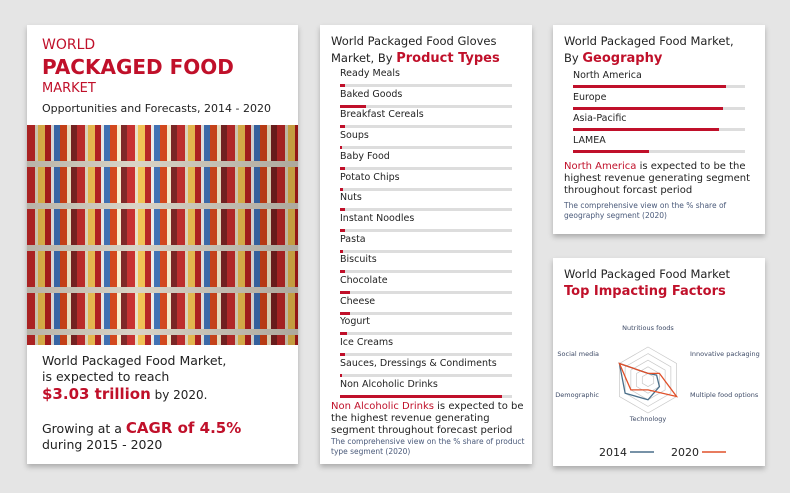 The width and height of the screenshot is (790, 493). I want to click on bar-label: LAMEA, so click(589, 141).